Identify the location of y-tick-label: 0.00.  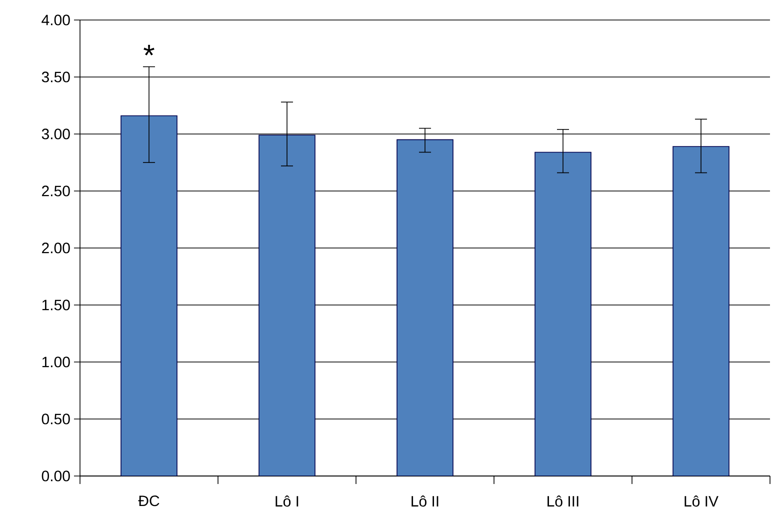
(56, 476).